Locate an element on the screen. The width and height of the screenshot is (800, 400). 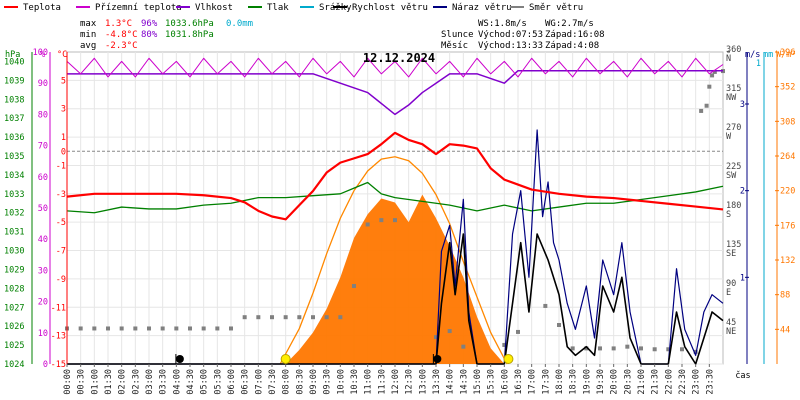
clear-sky-curve is located at coordinates (393, 260).